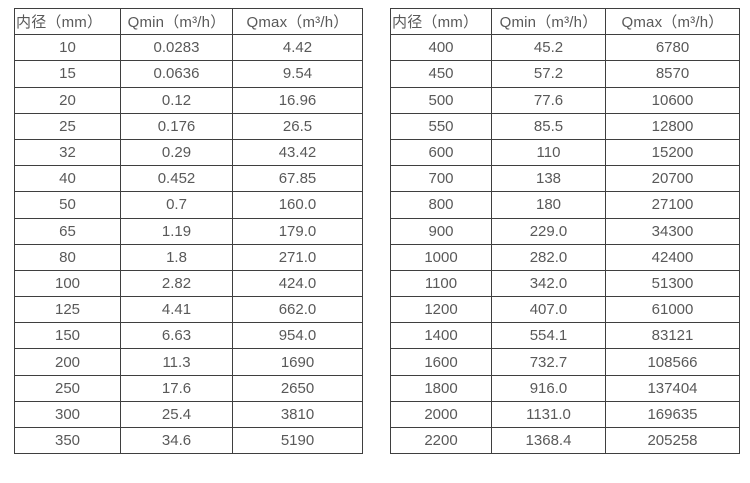  Describe the element at coordinates (297, 283) in the screenshot. I see `qmax-cell: 424.0` at that location.